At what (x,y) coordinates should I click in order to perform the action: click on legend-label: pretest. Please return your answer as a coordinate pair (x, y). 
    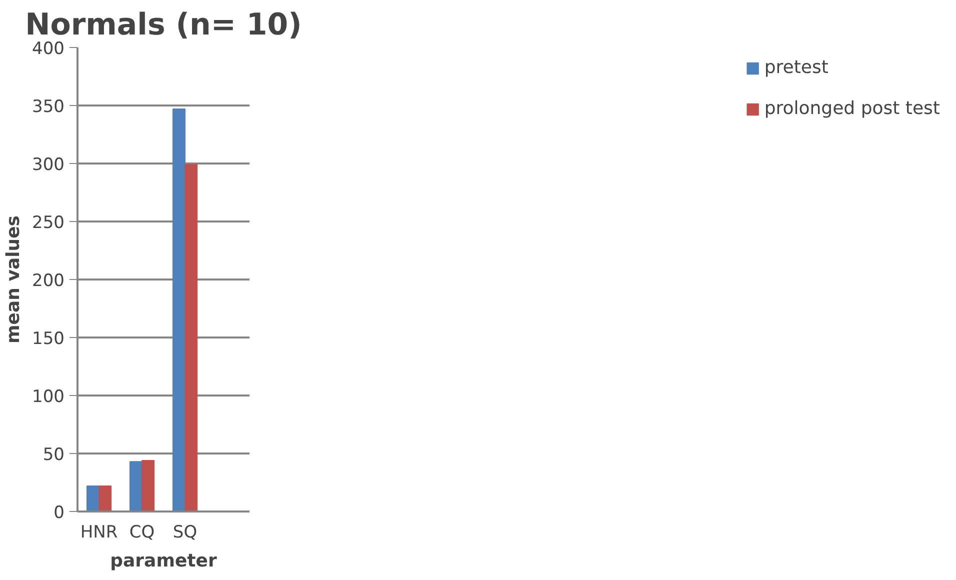
    Looking at the image, I should click on (796, 67).